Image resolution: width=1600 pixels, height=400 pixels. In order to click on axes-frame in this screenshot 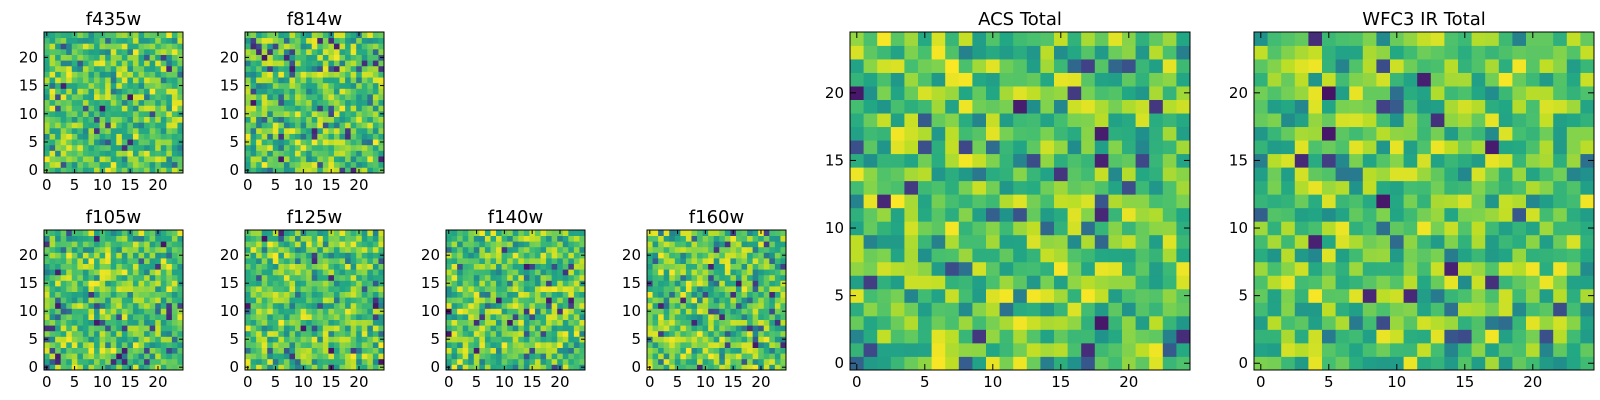, I will do `click(716, 300)`.